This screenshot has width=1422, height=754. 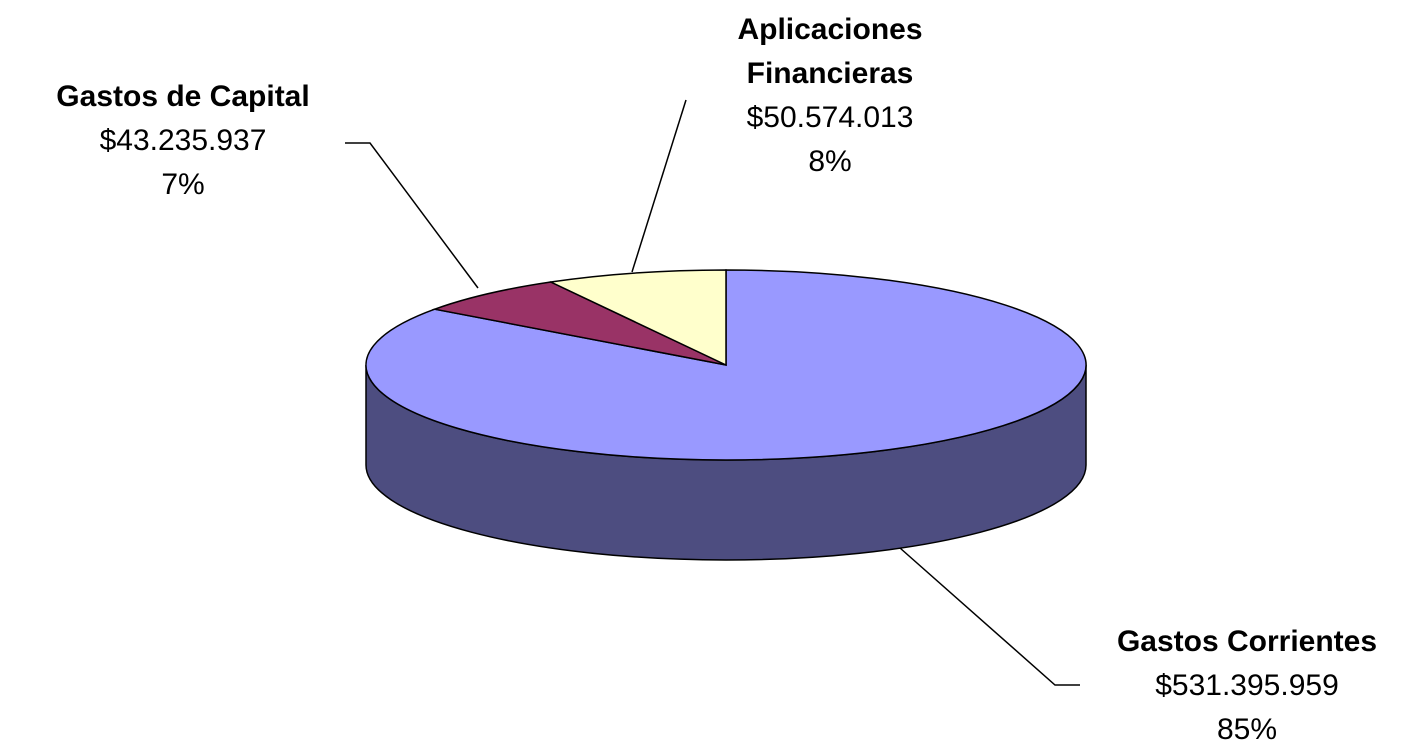 I want to click on value-label: $43.235.937, so click(x=183, y=140).